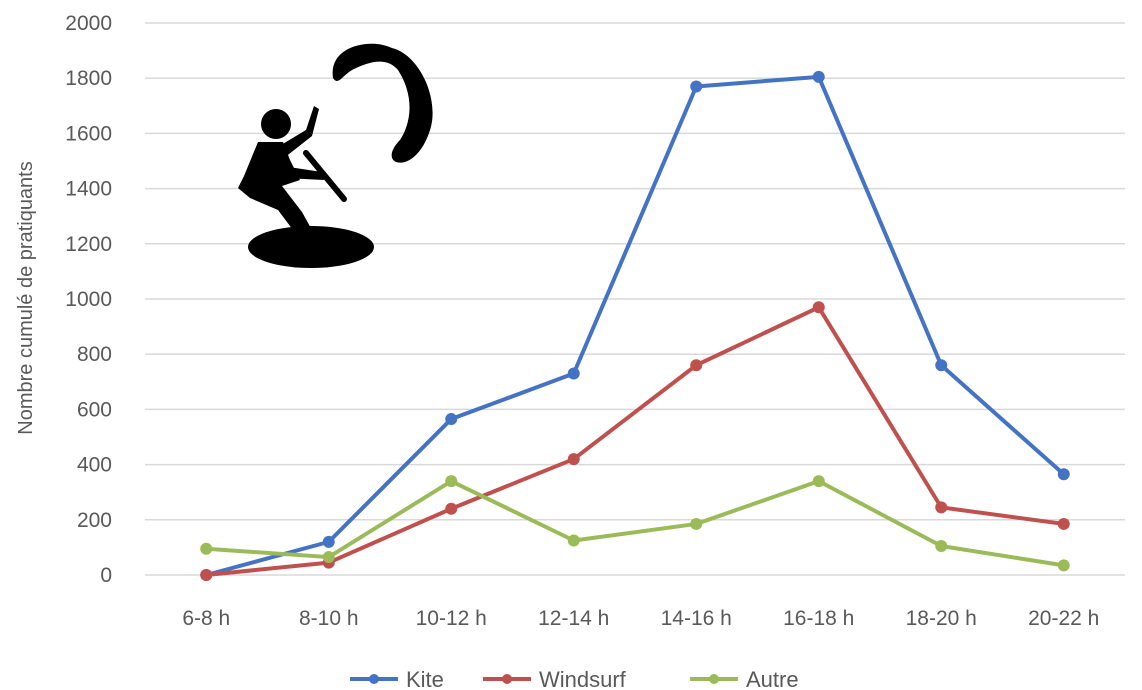 Image resolution: width=1142 pixels, height=690 pixels. I want to click on y-tick-label: 1400, so click(88, 189).